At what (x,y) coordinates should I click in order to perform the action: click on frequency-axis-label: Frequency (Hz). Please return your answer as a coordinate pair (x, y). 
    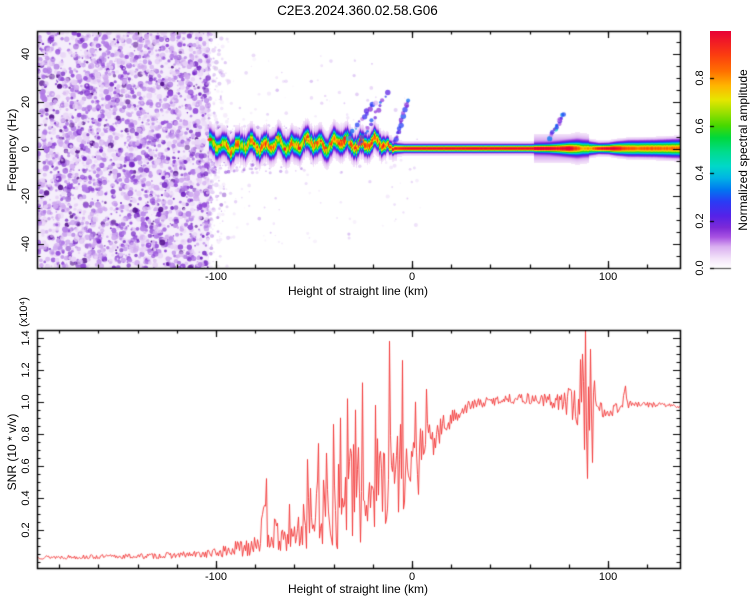
    Looking at the image, I should click on (12, 150).